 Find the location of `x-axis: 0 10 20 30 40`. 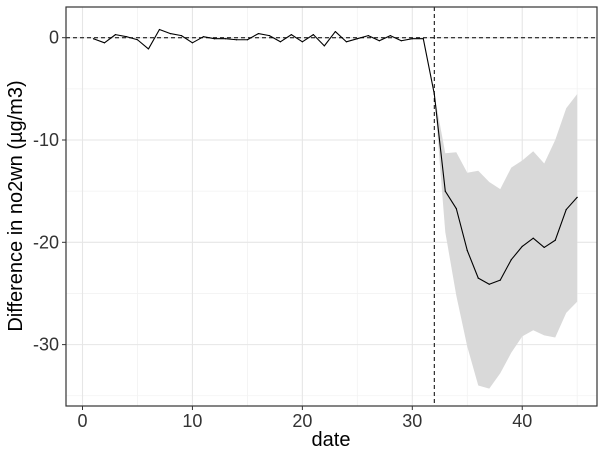

x-axis: 0 10 20 30 40 is located at coordinates (304, 418).